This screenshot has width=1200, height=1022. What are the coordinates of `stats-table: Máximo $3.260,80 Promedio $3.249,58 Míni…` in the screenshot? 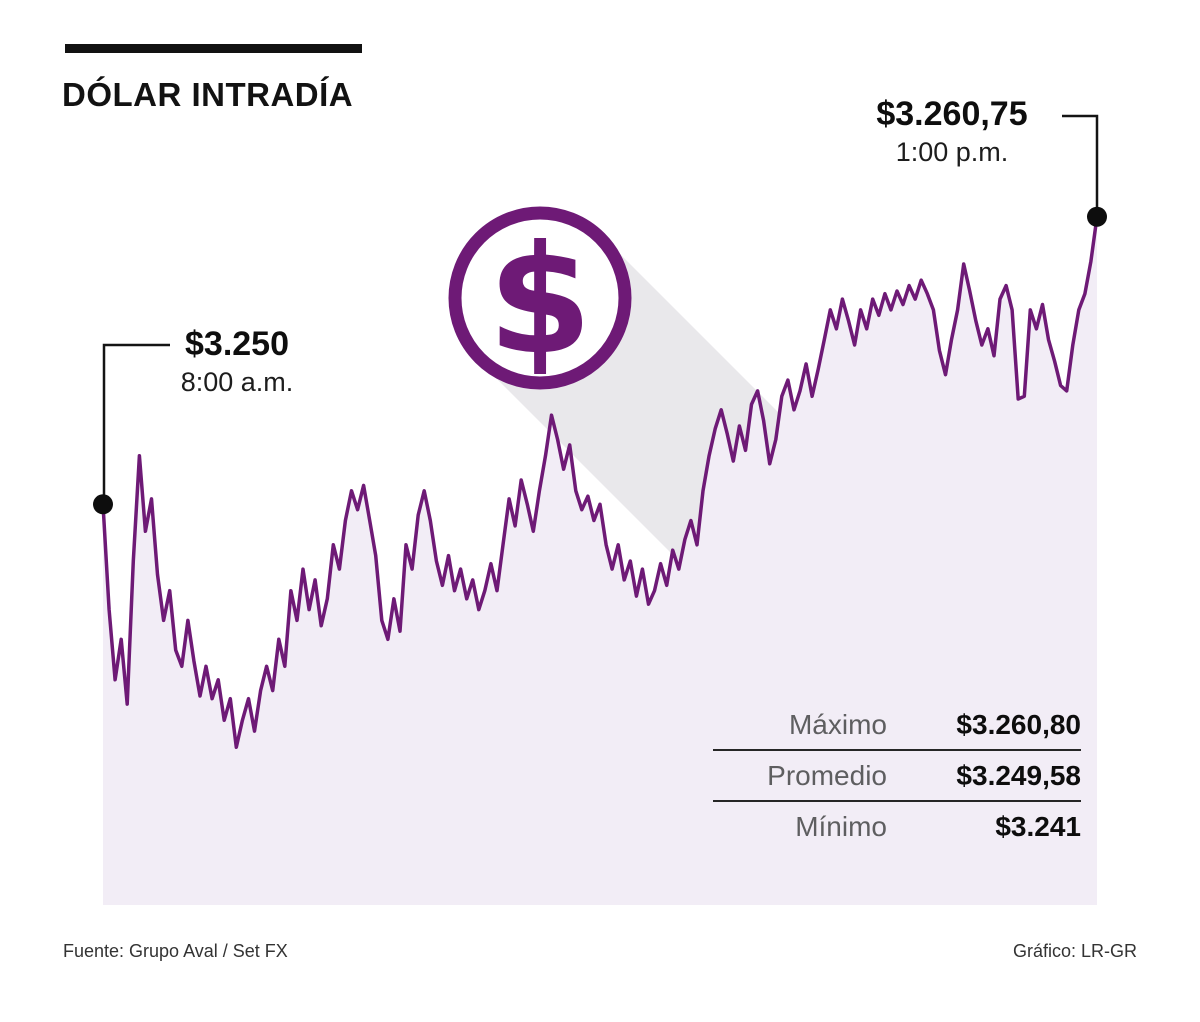 It's located at (897, 775).